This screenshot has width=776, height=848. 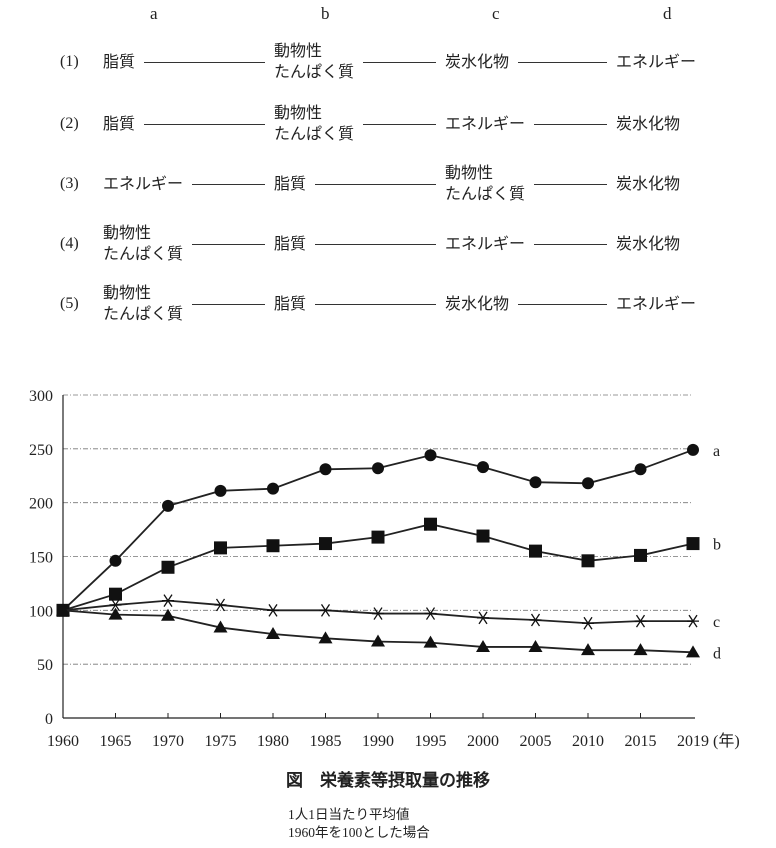 I want to click on choice-row-5: (5) 動物性 たんぱく質 脂質 炭水化物 エネルギー, so click(x=378, y=304).